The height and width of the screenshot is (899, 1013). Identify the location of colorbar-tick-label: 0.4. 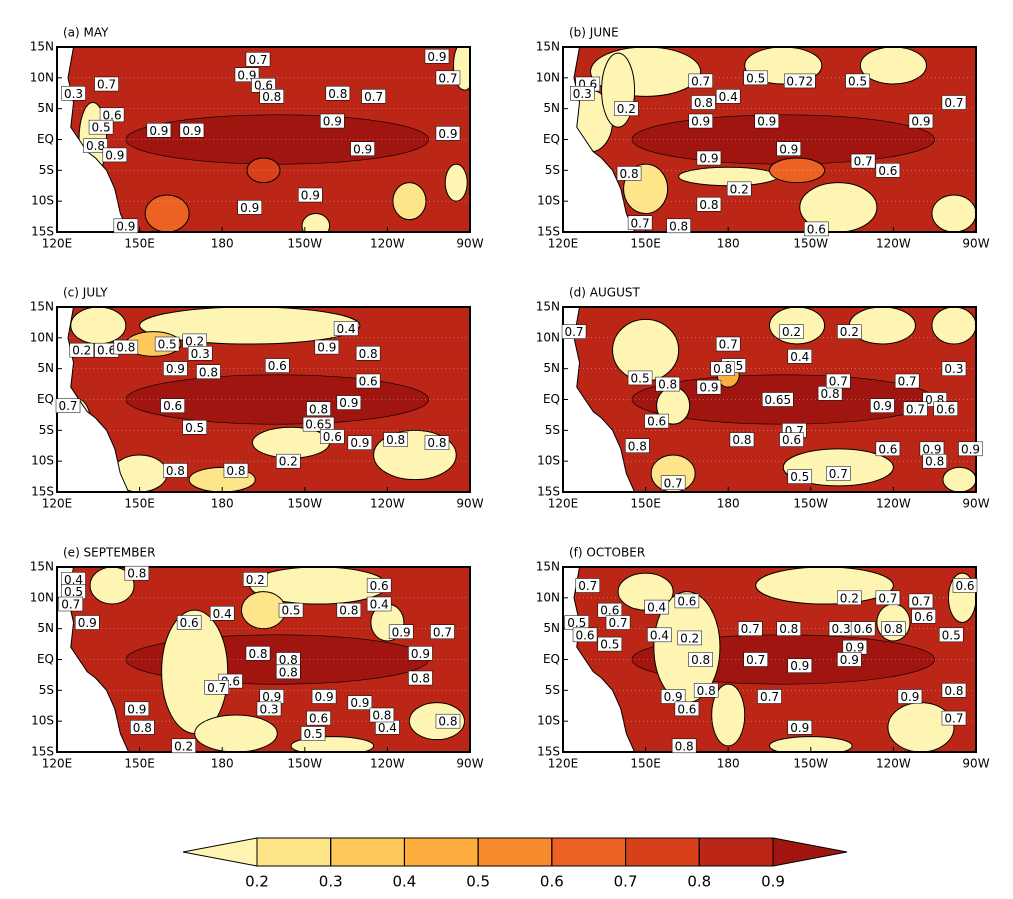
(404, 882).